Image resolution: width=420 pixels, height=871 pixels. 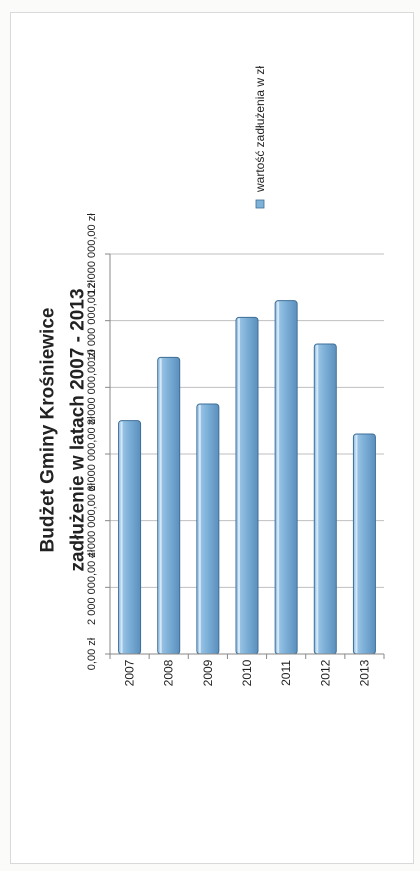 I want to click on legend-label: wartość zadłużenia w zł, so click(x=260, y=129).